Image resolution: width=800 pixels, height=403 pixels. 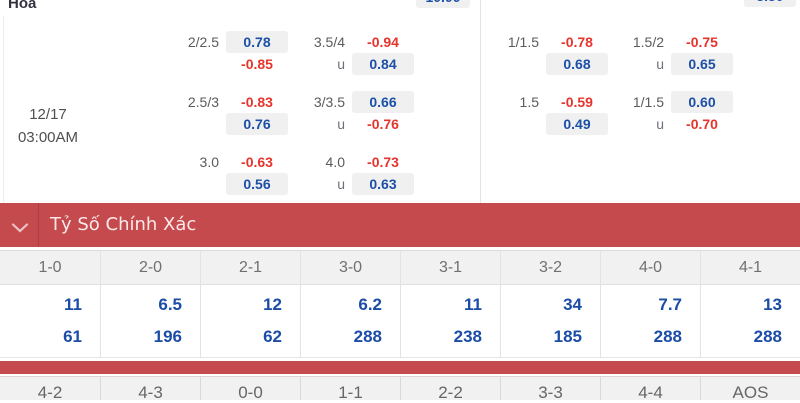 I want to click on odds-button: 0.76, so click(x=257, y=124).